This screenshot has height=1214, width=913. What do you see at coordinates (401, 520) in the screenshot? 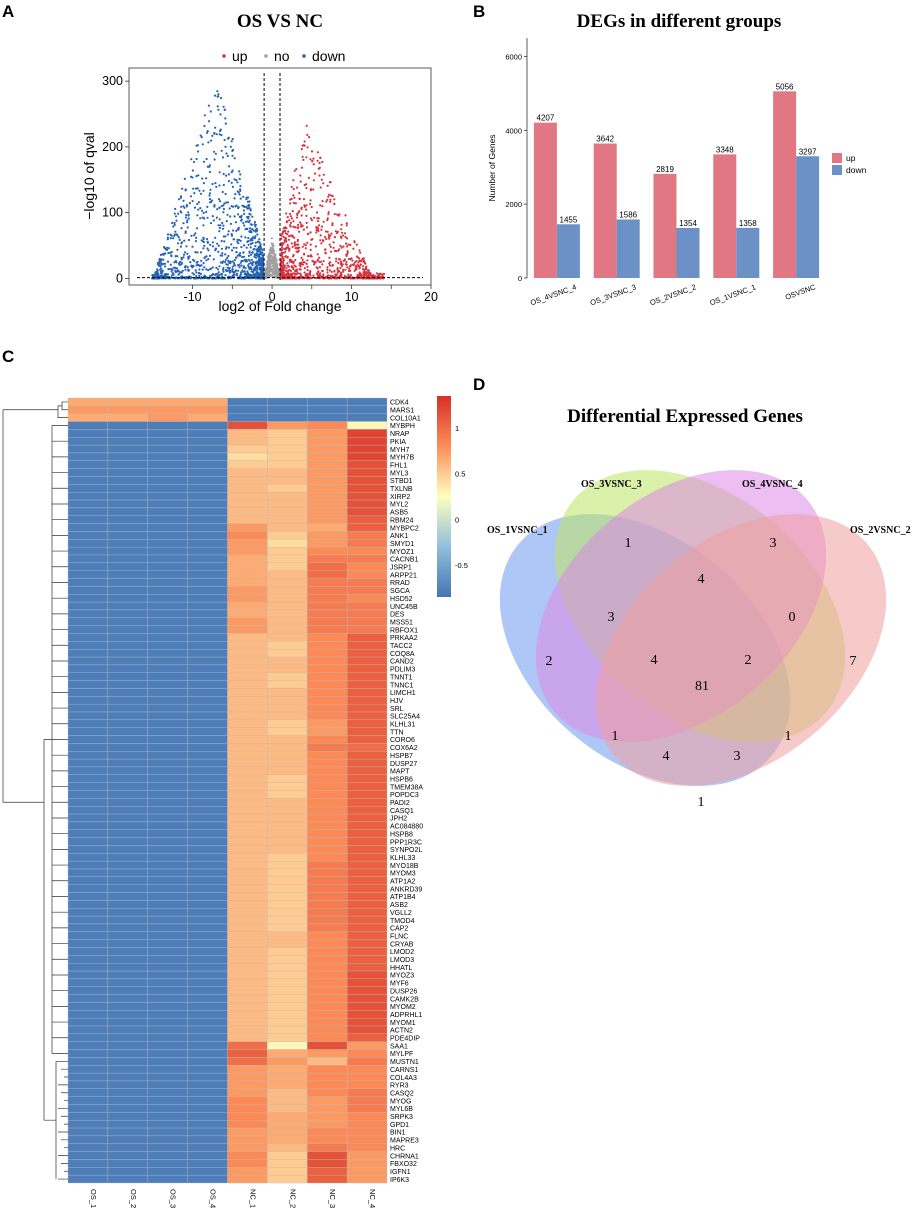
I see `heatmap-row-label: RBM24` at bounding box center [401, 520].